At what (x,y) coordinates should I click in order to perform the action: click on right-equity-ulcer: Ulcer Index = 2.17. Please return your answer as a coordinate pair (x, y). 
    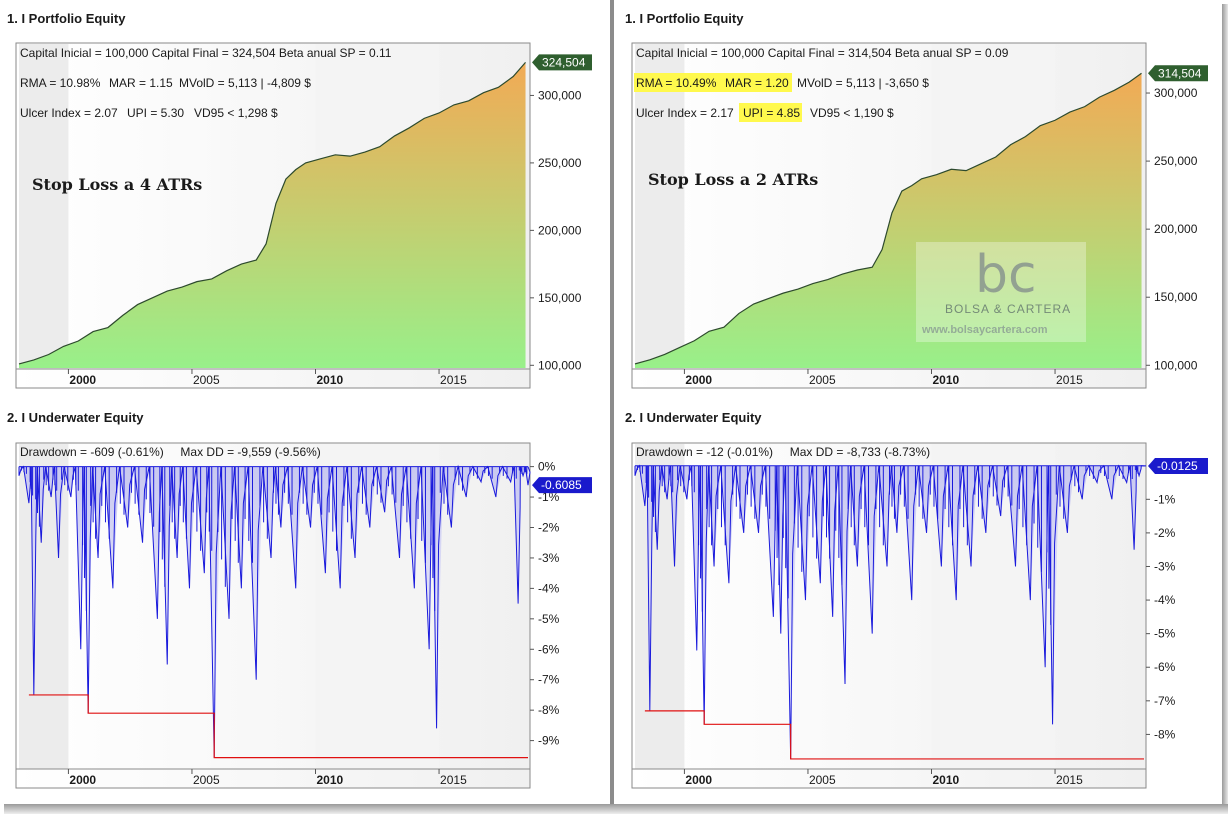
    Looking at the image, I should click on (685, 113).